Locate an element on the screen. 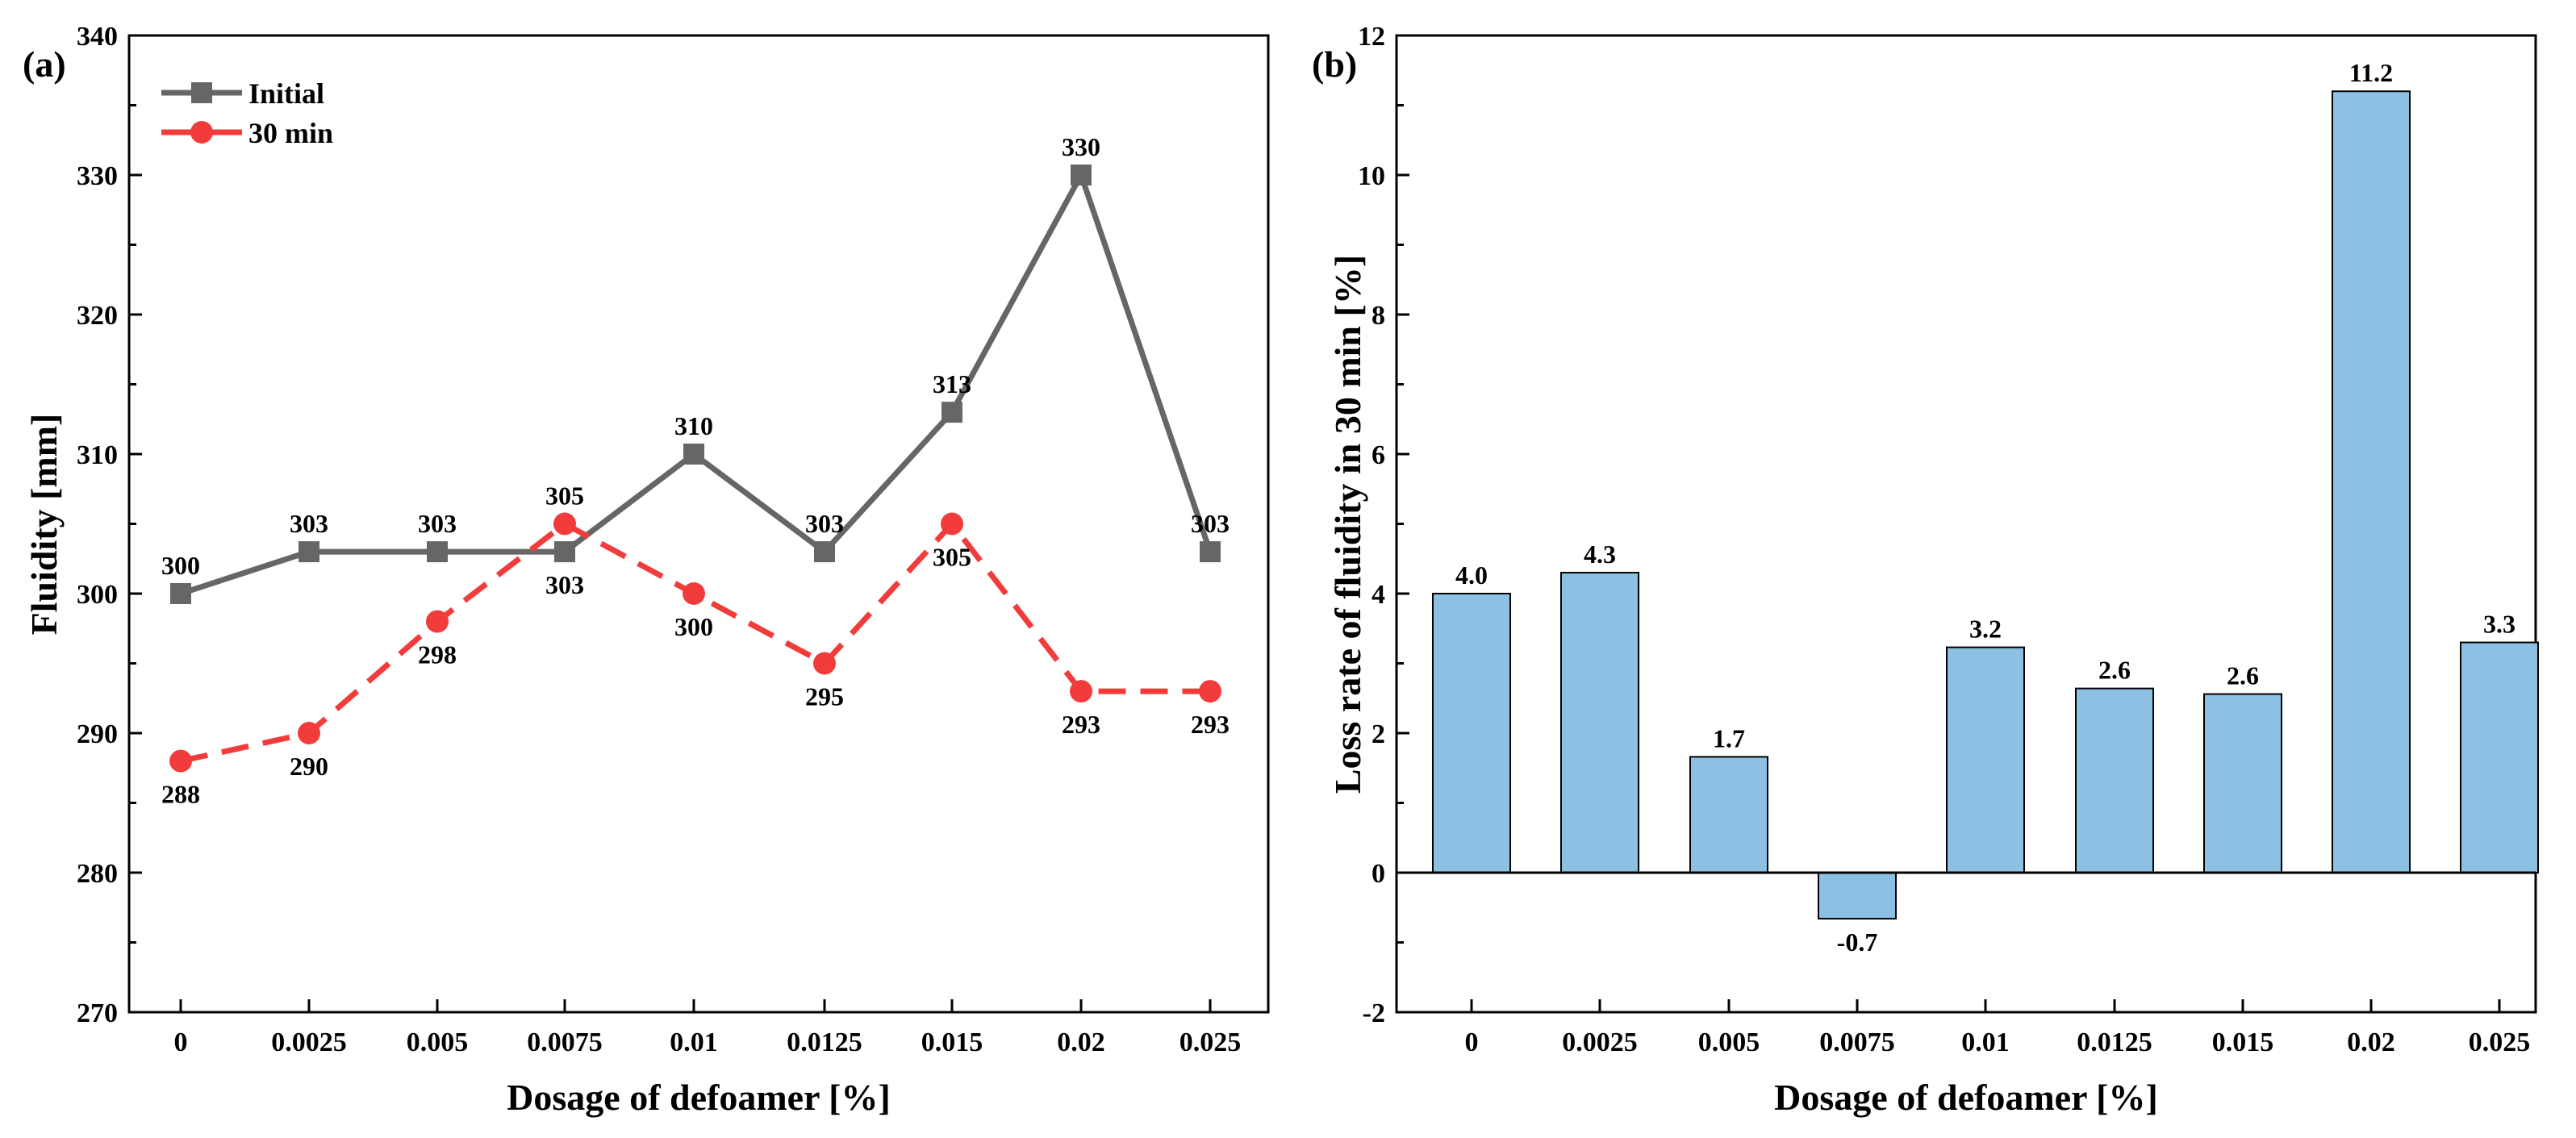 The width and height of the screenshot is (2576, 1138). y-tick-label-a: 280 is located at coordinates (97, 874).